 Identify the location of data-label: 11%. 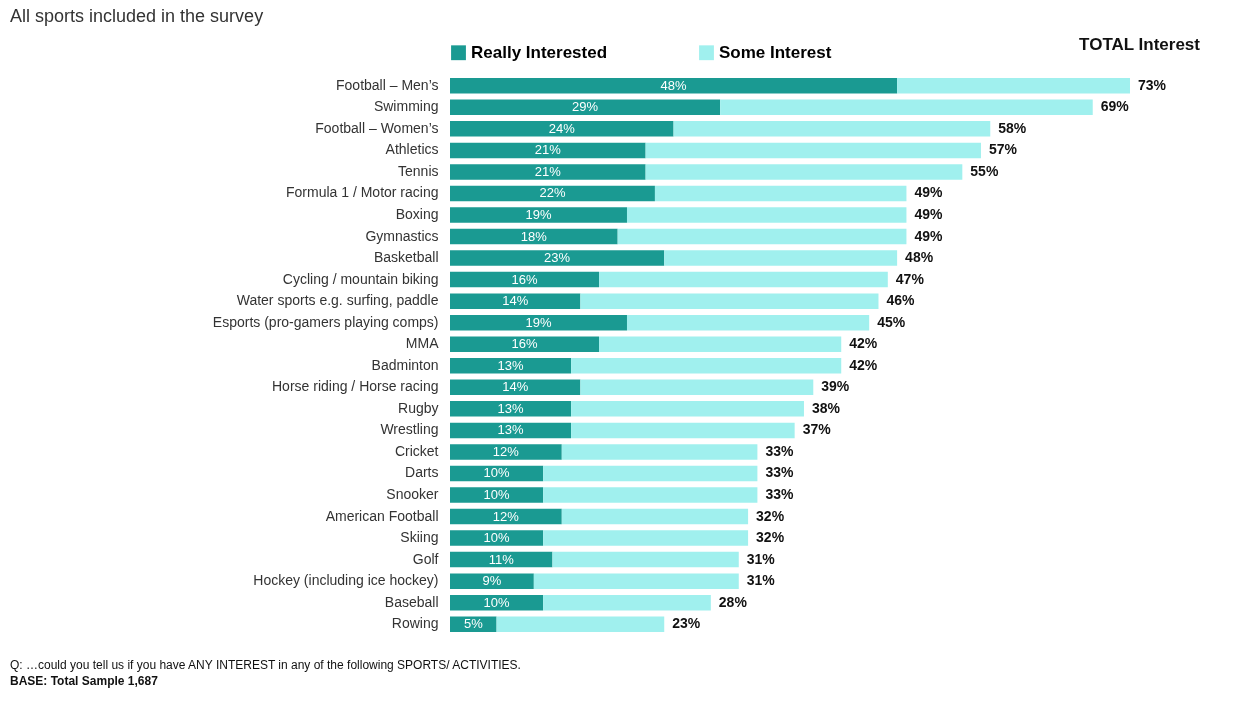
(501, 559).